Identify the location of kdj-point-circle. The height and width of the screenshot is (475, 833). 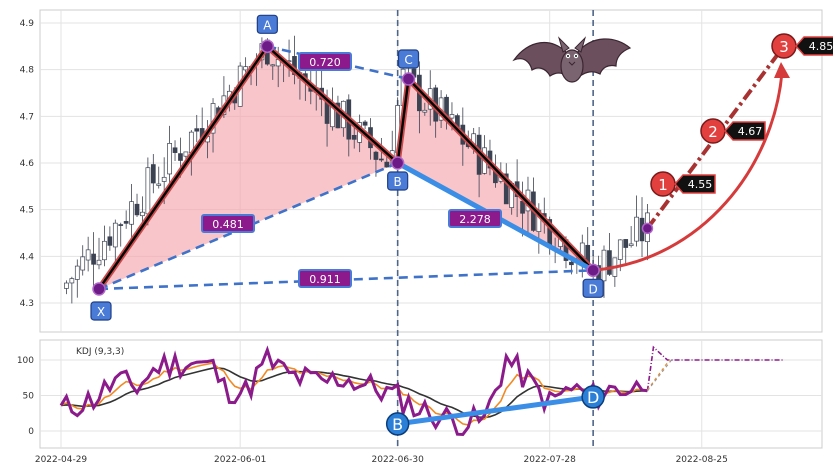
(593, 397).